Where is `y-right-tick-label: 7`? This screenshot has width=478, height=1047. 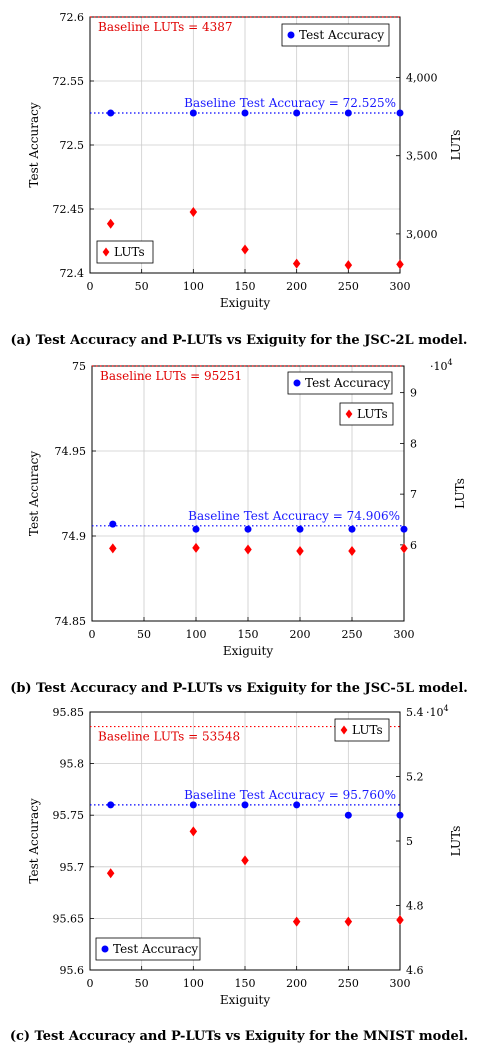
y-right-tick-label: 7 is located at coordinates (413, 494).